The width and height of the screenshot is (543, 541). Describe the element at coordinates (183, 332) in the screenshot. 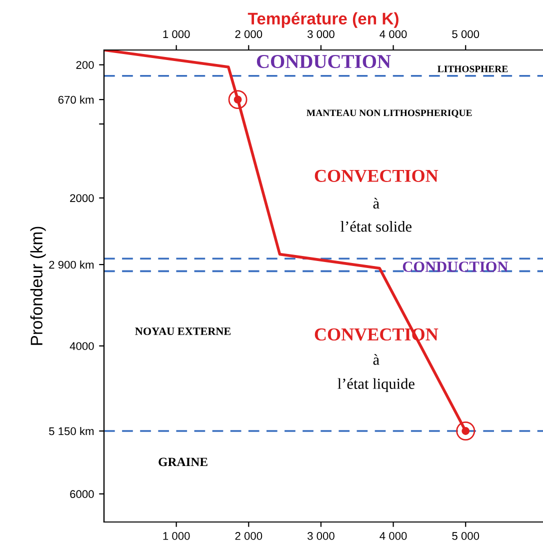

I see `annotation: NOYAU EXTERNE` at that location.